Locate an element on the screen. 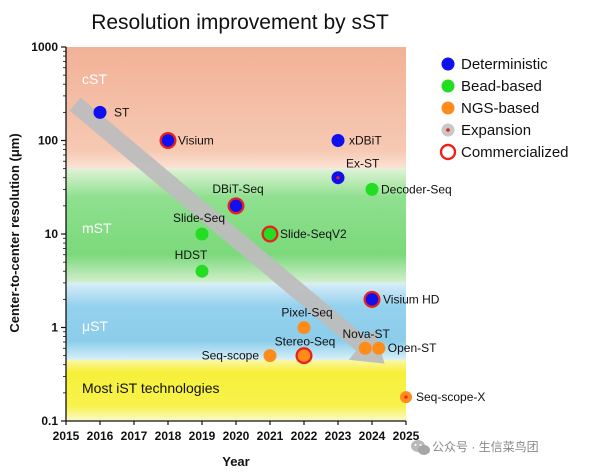 This screenshot has height=475, width=598. legend-marker-center is located at coordinates (448, 130).